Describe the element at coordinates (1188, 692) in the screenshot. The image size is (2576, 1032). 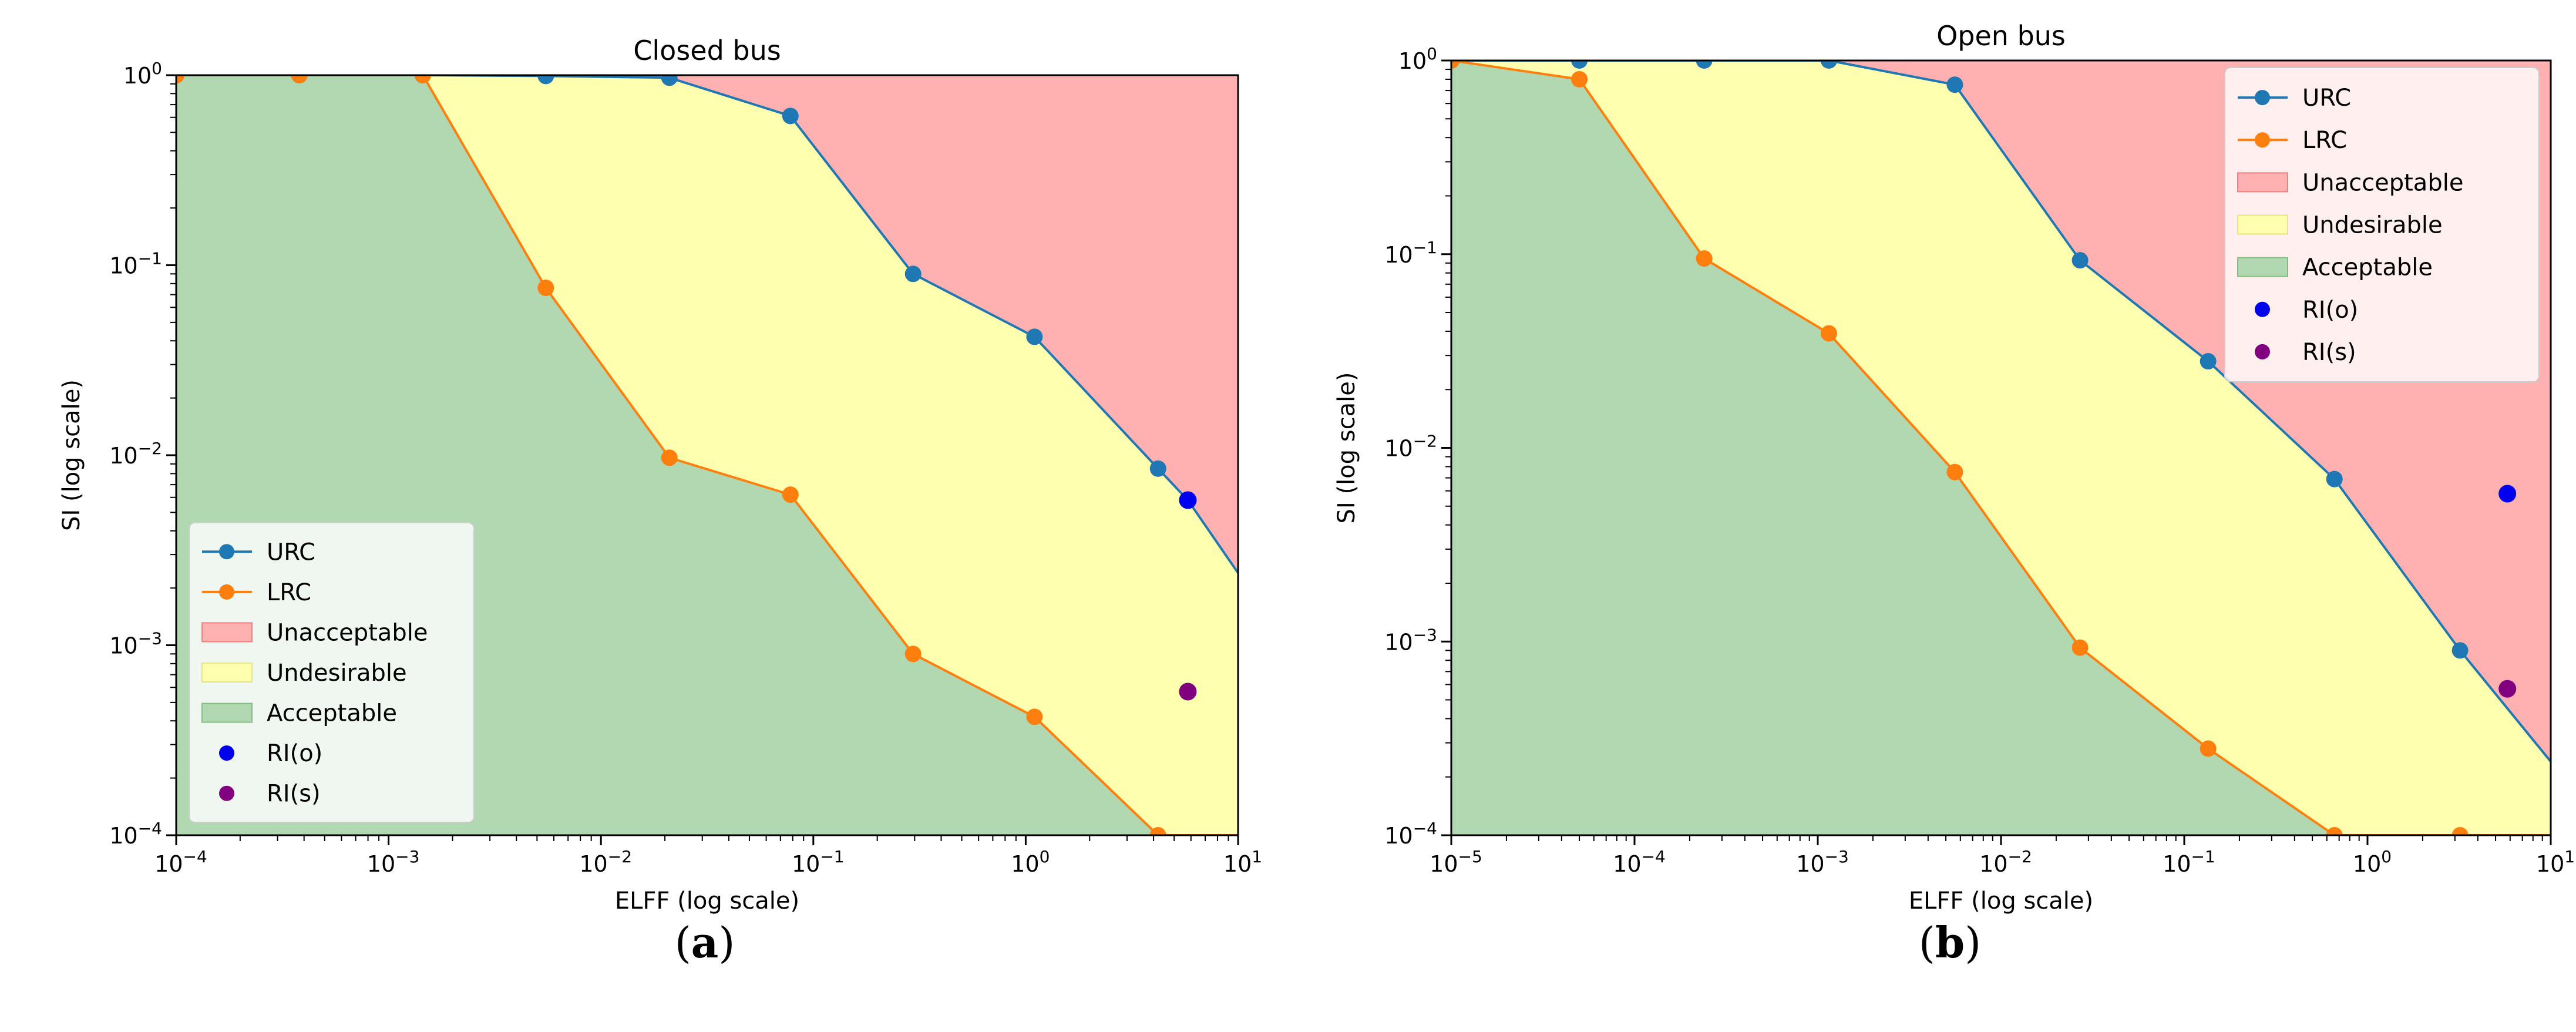
I see `ri-s-point` at that location.